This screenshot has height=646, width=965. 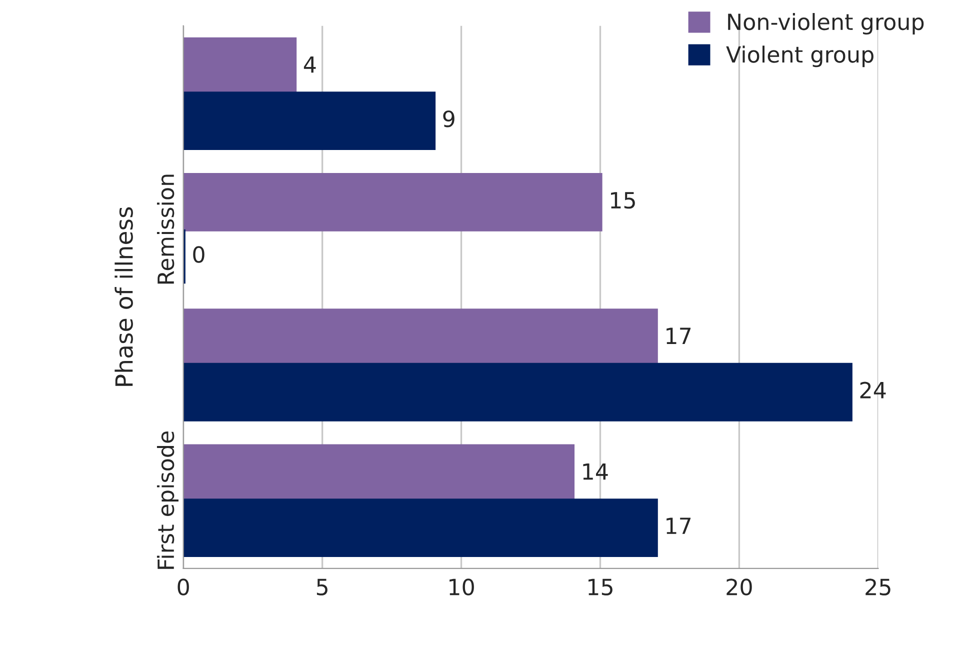 What do you see at coordinates (183, 587) in the screenshot?
I see `x-tick-label: 0` at bounding box center [183, 587].